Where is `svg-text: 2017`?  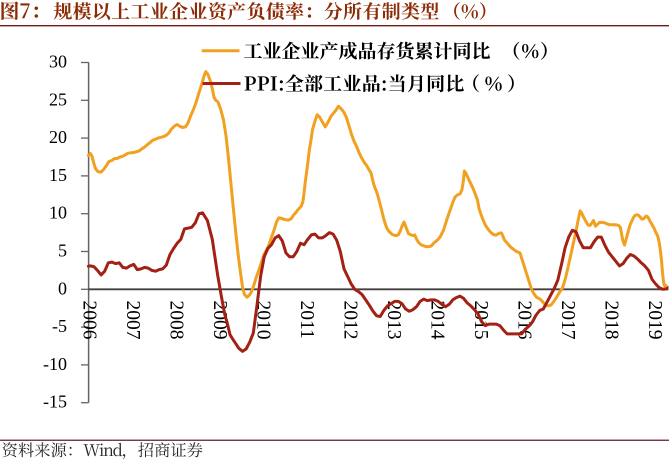
svg-text: 2017 is located at coordinates (567, 320).